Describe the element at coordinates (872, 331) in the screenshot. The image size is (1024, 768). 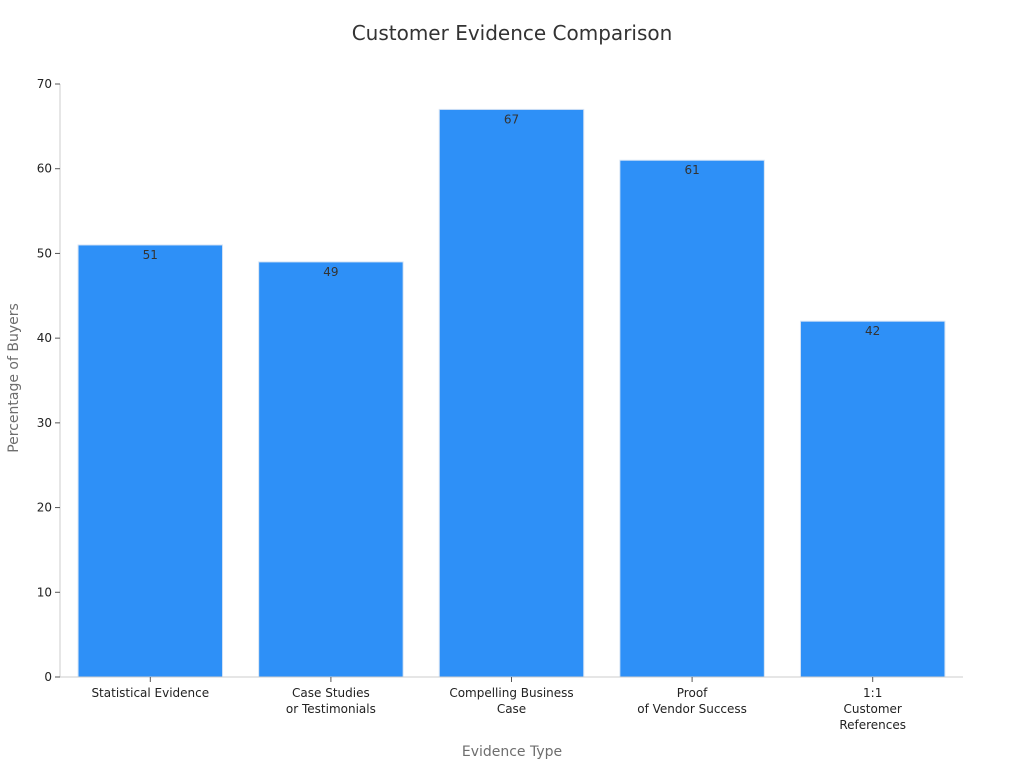
I see `bar-value-label: 42` at that location.